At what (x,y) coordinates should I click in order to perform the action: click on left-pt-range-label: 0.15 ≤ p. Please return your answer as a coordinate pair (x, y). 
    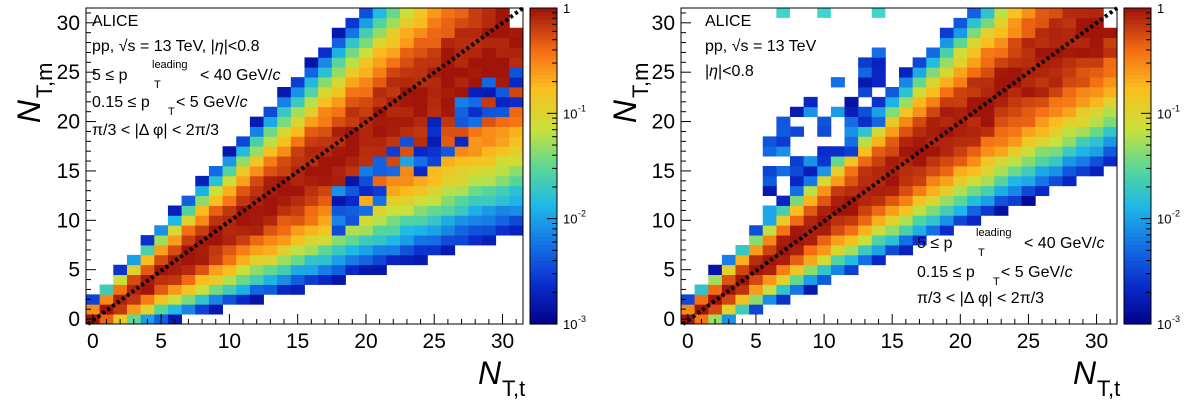
    Looking at the image, I should click on (121, 102).